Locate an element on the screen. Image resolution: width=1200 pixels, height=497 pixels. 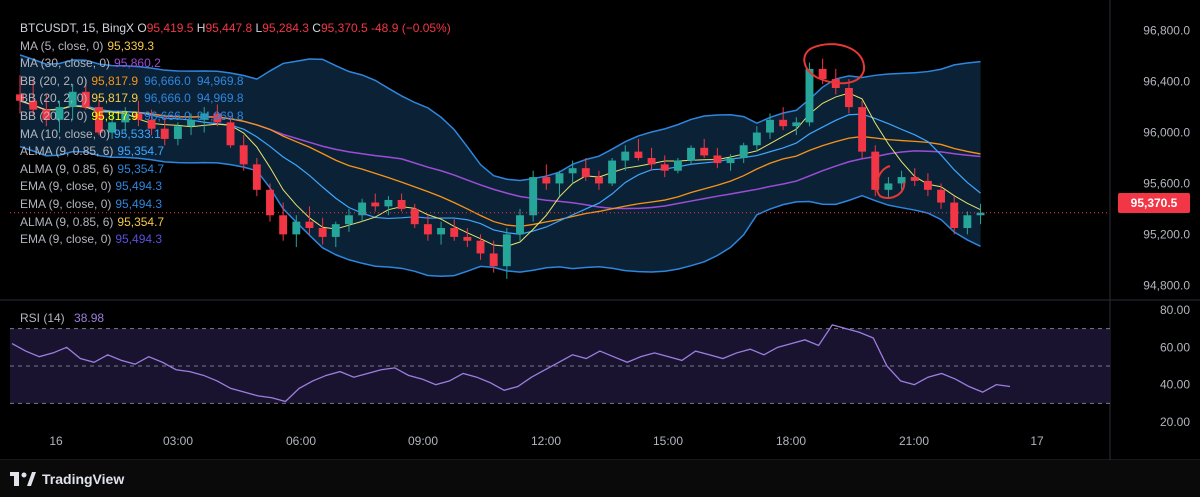
indicator-row: MA (5, close, 0) 95,339.3 is located at coordinates (235, 47).